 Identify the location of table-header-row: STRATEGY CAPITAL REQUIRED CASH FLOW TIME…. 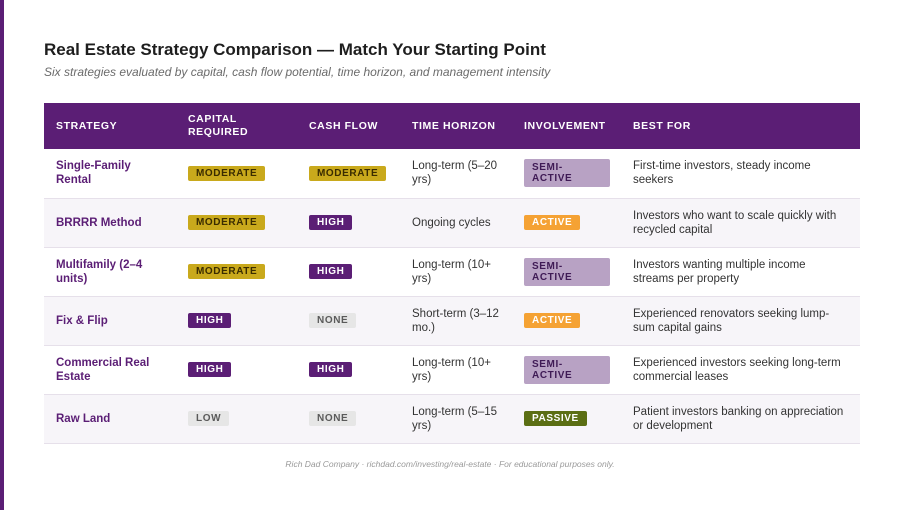
(452, 126).